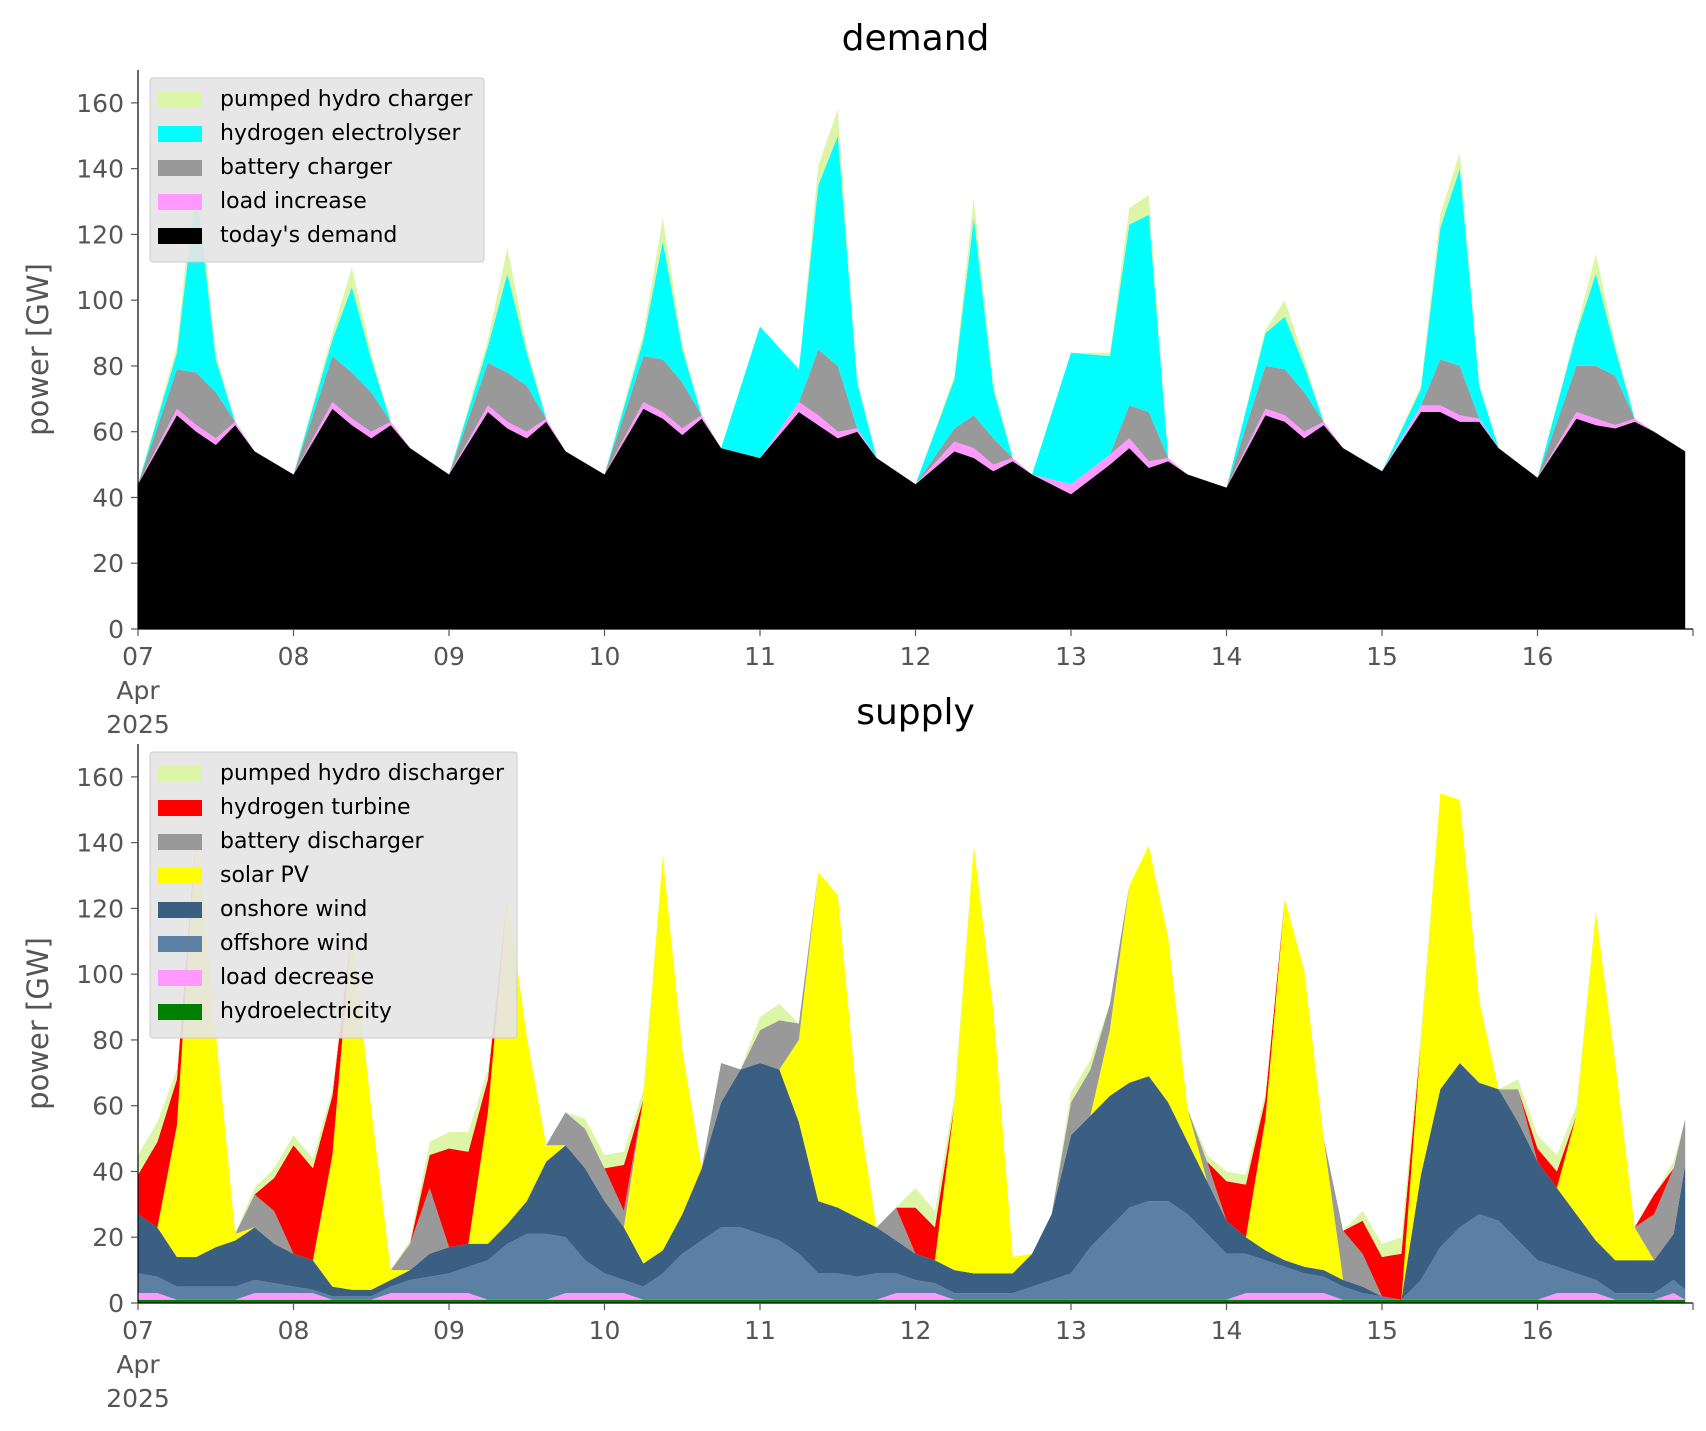 This screenshot has width=1706, height=1431. Describe the element at coordinates (38, 349) in the screenshot. I see `demand-y-axis-label: power [GW]` at that location.